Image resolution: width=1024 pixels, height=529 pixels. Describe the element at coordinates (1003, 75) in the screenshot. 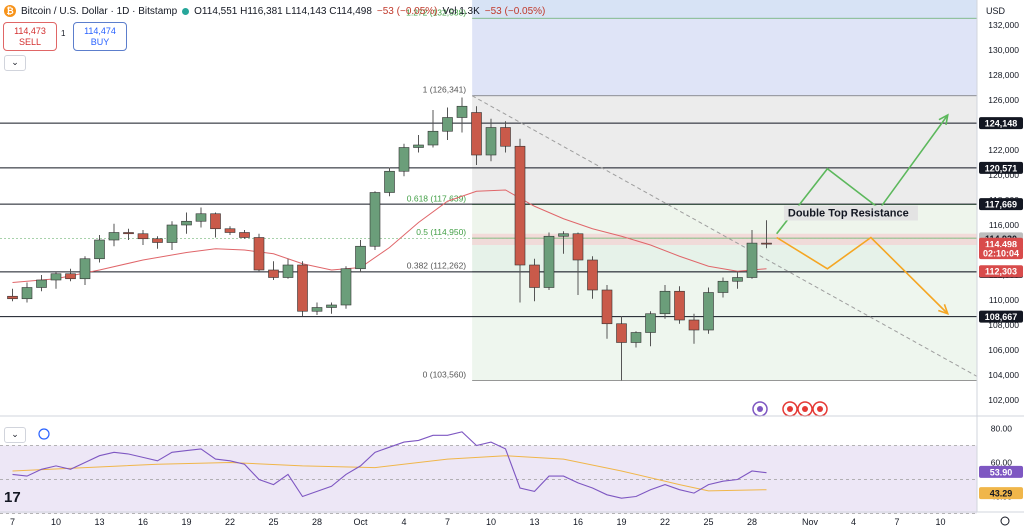

I see `price-tick-label: 128,000` at that location.